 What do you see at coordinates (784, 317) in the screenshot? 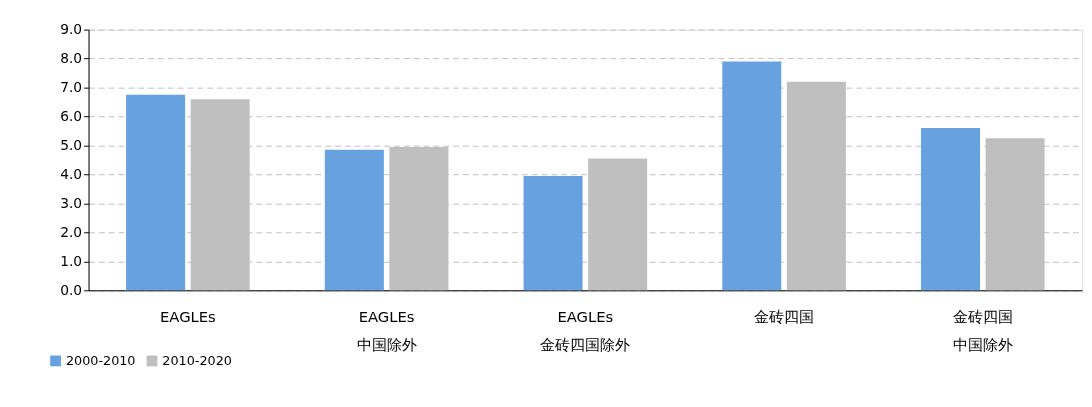
I see `x-tick-label: 金砖四国` at bounding box center [784, 317].